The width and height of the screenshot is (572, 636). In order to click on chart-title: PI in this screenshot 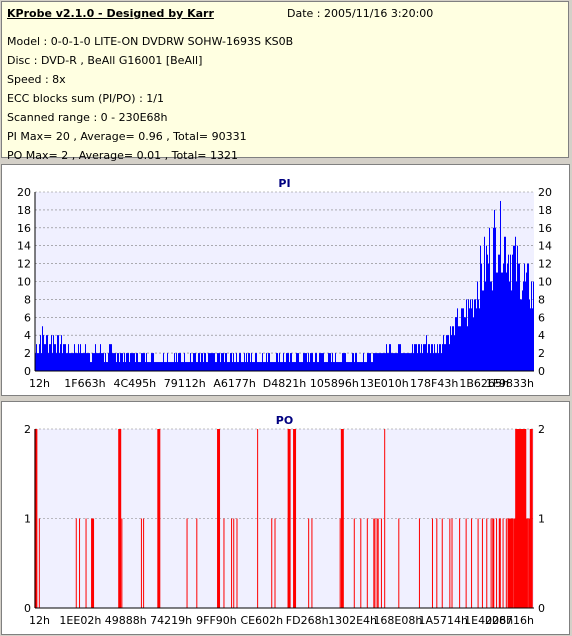, I will do `click(284, 183)`.